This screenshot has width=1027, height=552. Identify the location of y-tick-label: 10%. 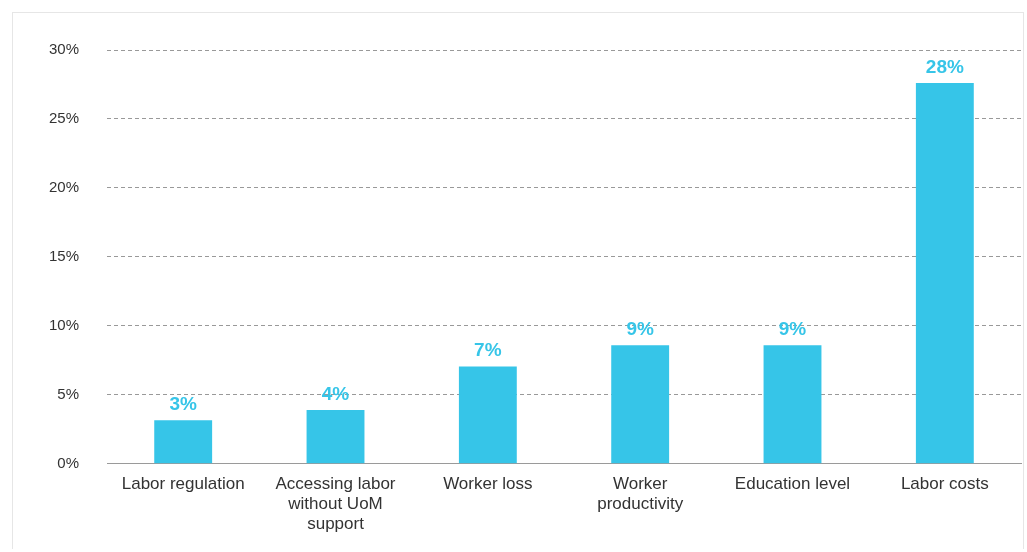
(64, 325).